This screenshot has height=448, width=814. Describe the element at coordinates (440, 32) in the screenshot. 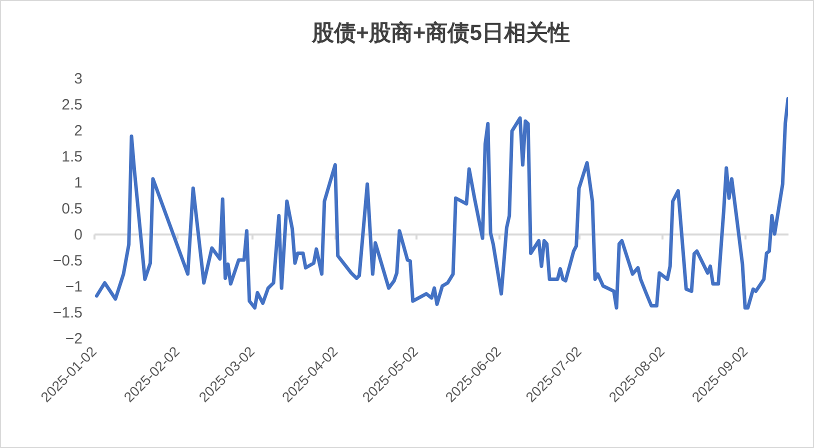

I see `chart-title: 股债+股商+商债5日相关性` at that location.